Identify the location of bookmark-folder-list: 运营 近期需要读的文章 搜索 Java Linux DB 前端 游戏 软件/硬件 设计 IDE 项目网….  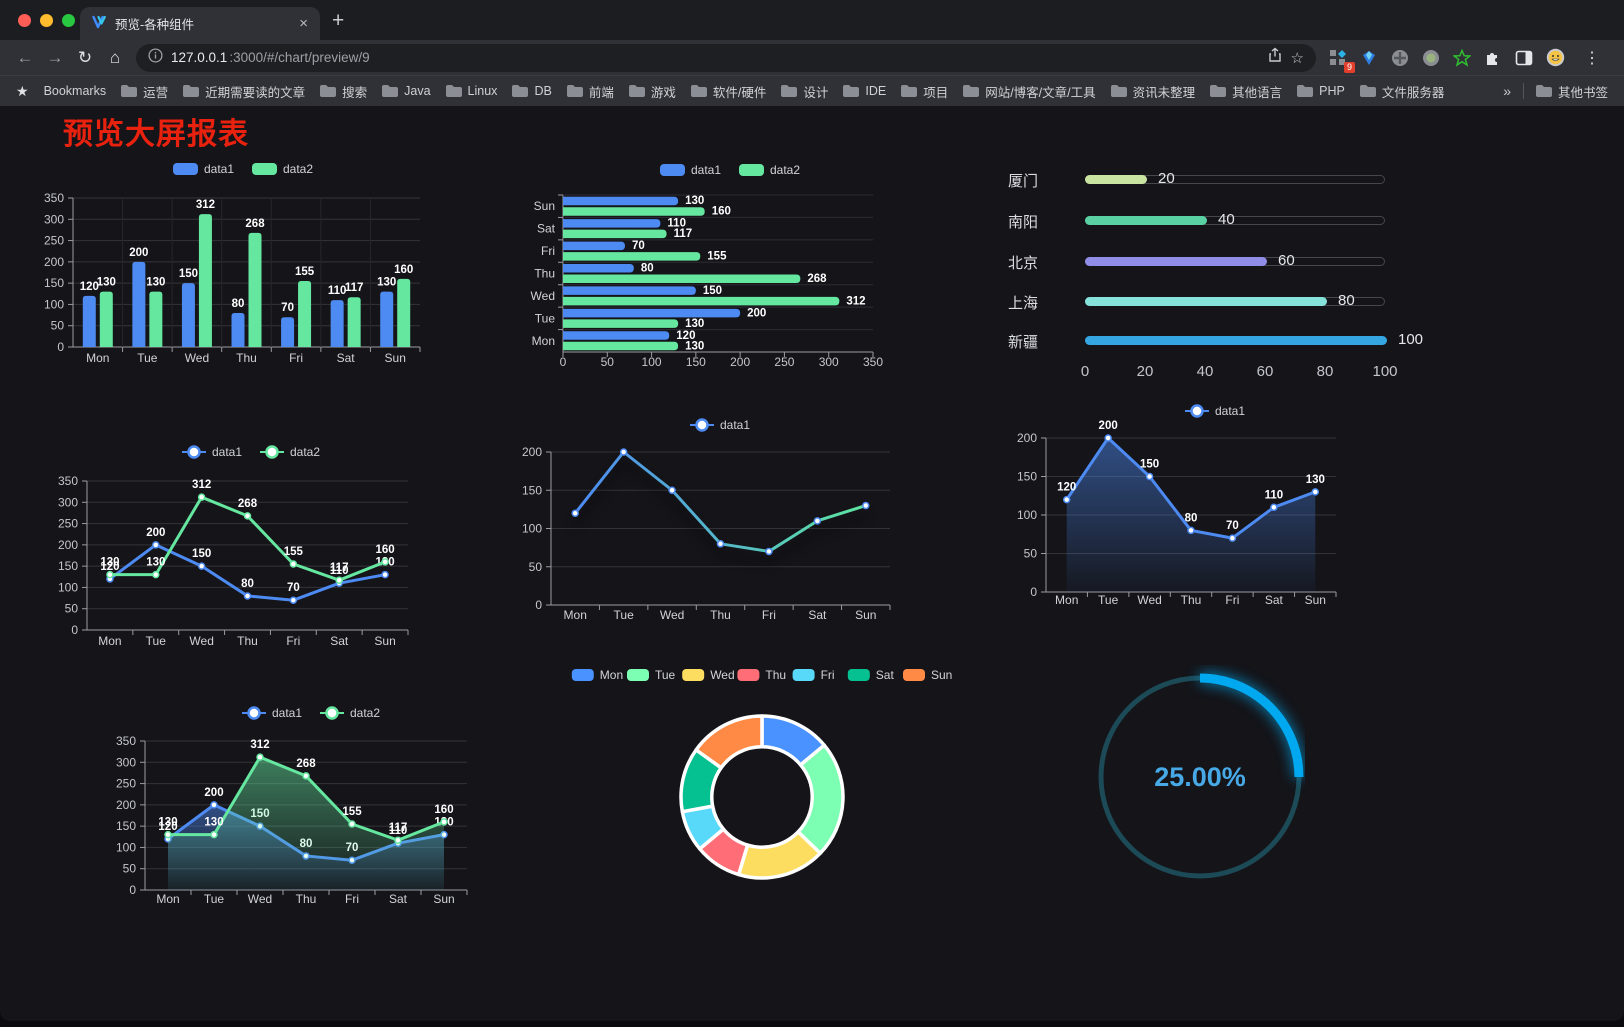
(782, 91).